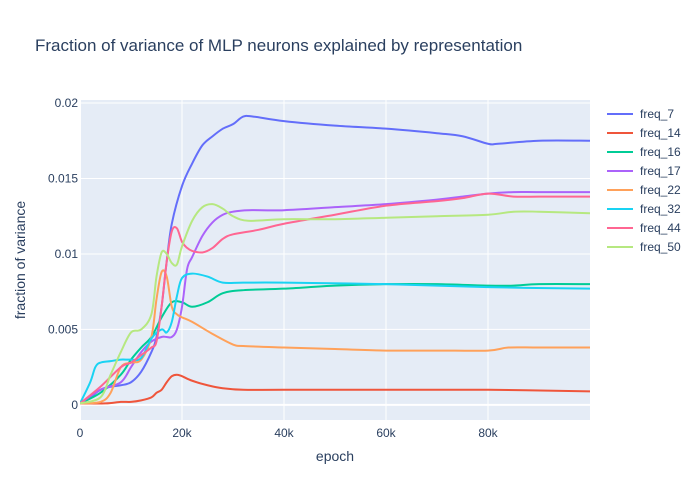 The height and width of the screenshot is (500, 700). I want to click on legend-label: freq_14, so click(660, 133).